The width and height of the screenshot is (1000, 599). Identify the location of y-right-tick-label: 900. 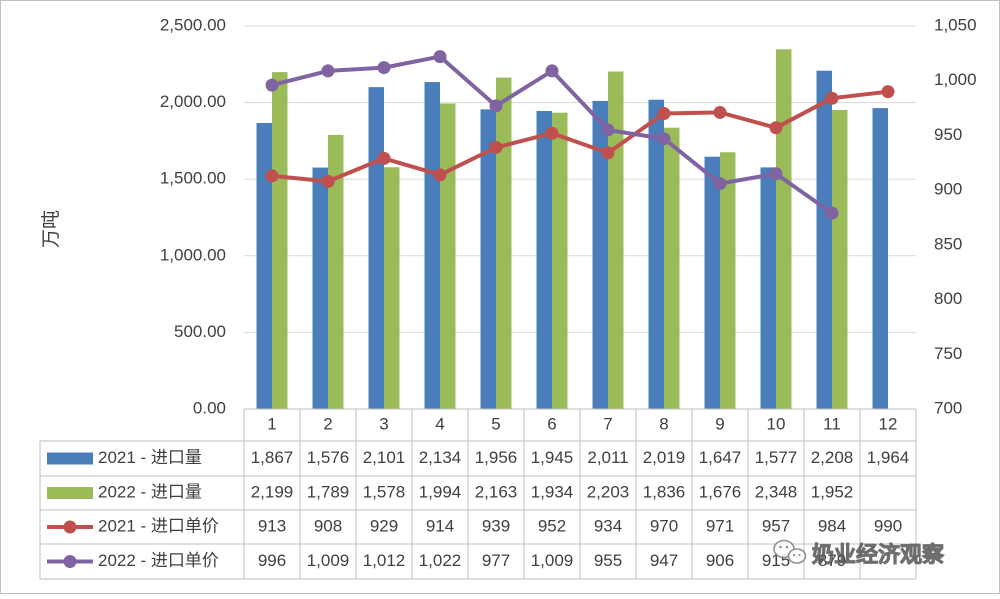
(948, 189).